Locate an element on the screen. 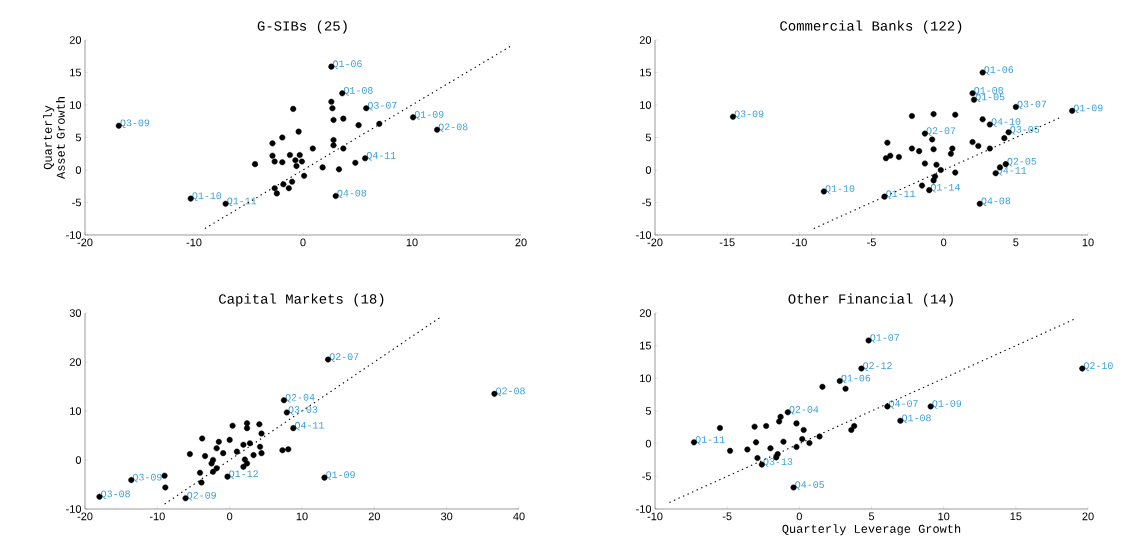 This screenshot has height=554, width=1129. x-tick-label: 30 is located at coordinates (447, 516).